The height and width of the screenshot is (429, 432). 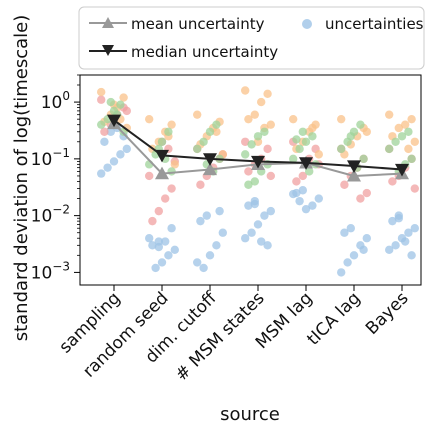 What do you see at coordinates (55, 101) in the screenshot?
I see `y-tick-label: 10⁰` at bounding box center [55, 101].